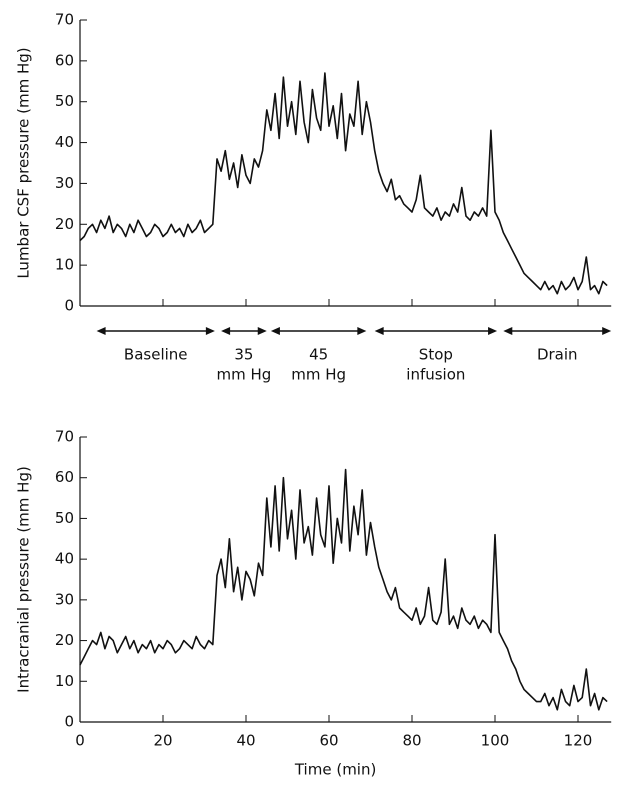 Image resolution: width=618 pixels, height=785 pixels. What do you see at coordinates (335, 770) in the screenshot?
I see `x-axis-label: Time (min)` at bounding box center [335, 770].